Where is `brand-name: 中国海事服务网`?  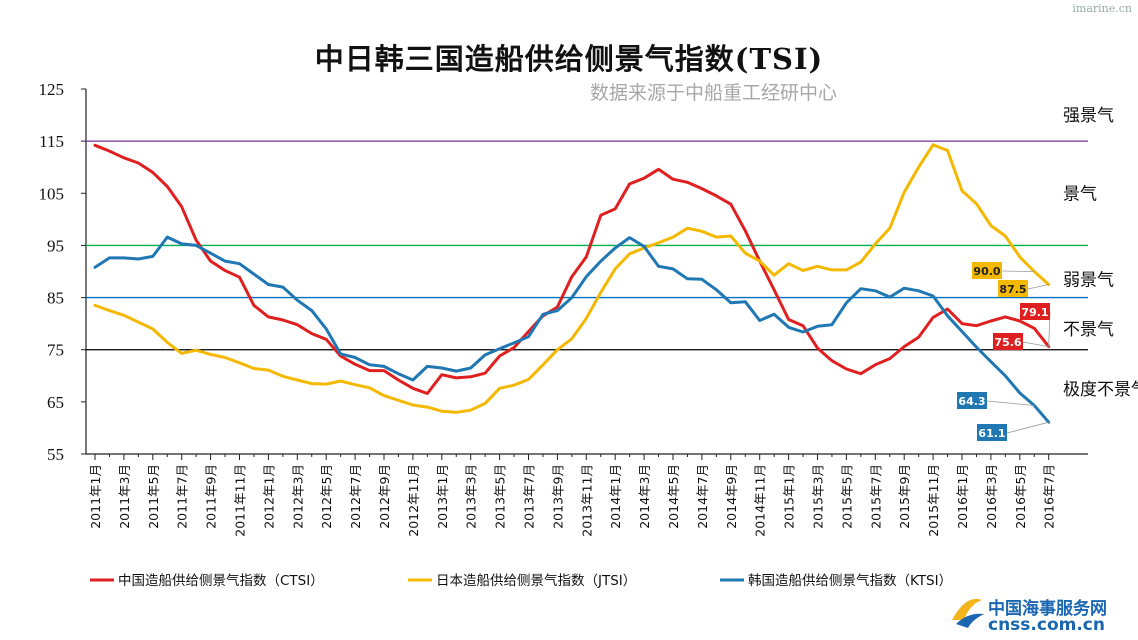 brand-name: 中国海事服务网 is located at coordinates (1047, 609).